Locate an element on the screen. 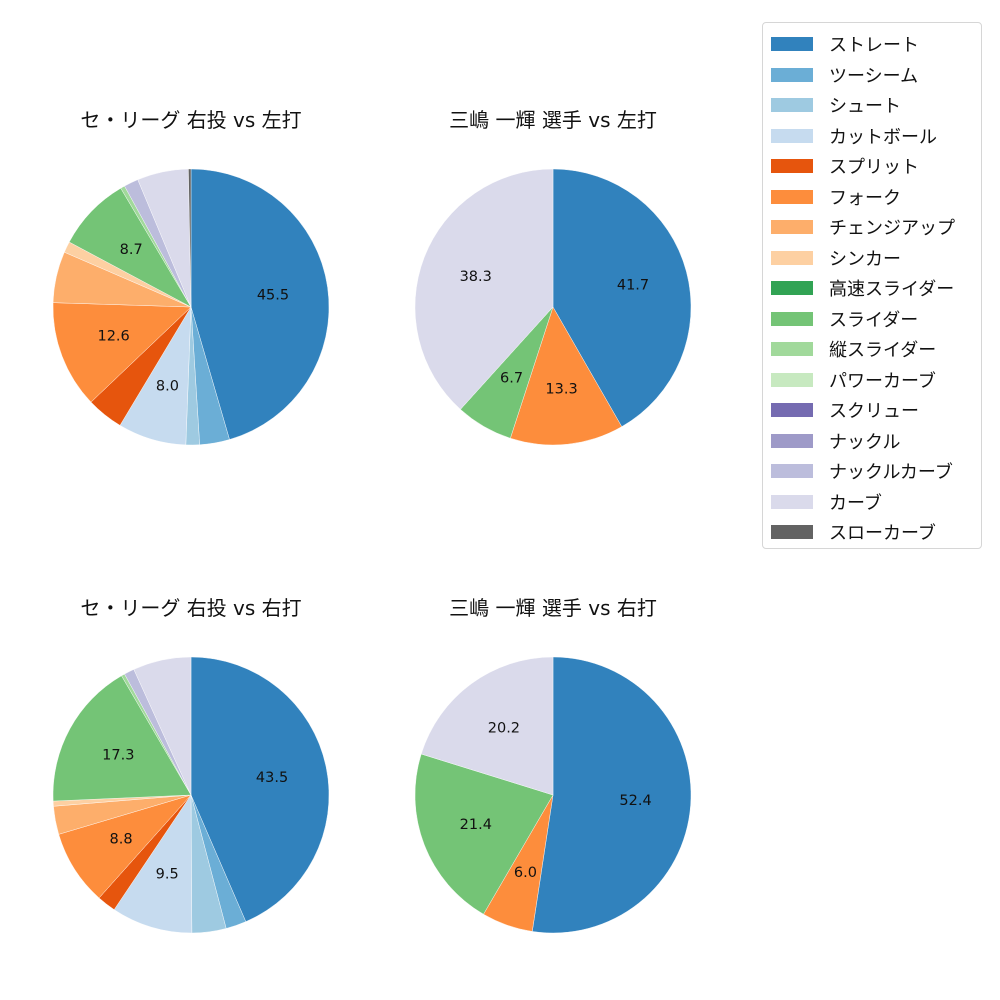 The height and width of the screenshot is (1000, 1000). legend-item: シュート is located at coordinates (836, 105).